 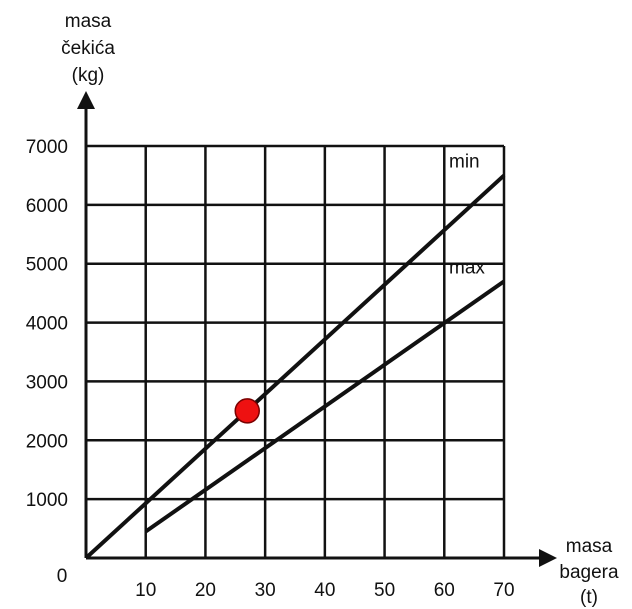 What do you see at coordinates (444, 590) in the screenshot?
I see `x-tick-label-60: 60` at bounding box center [444, 590].